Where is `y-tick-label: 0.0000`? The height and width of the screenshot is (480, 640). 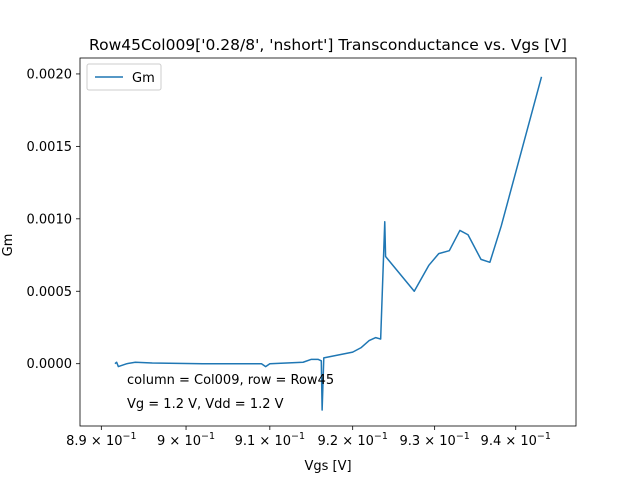
y-tick-label: 0.0000 is located at coordinates (50, 364).